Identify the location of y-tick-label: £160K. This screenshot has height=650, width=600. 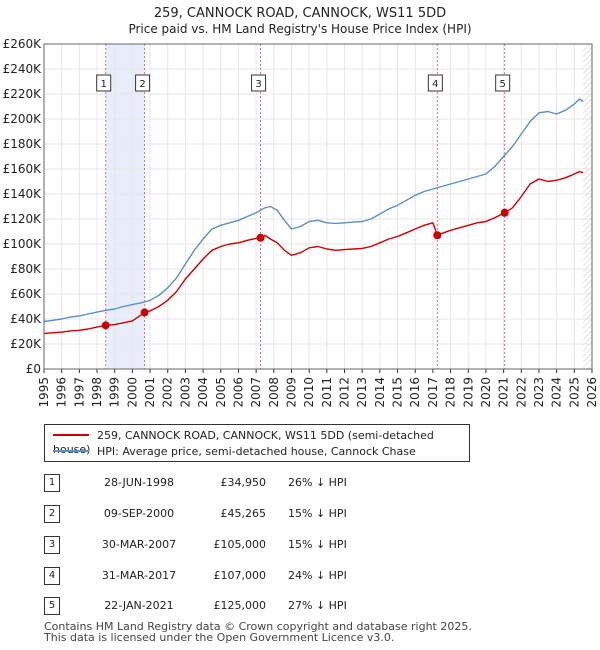
(23, 169).